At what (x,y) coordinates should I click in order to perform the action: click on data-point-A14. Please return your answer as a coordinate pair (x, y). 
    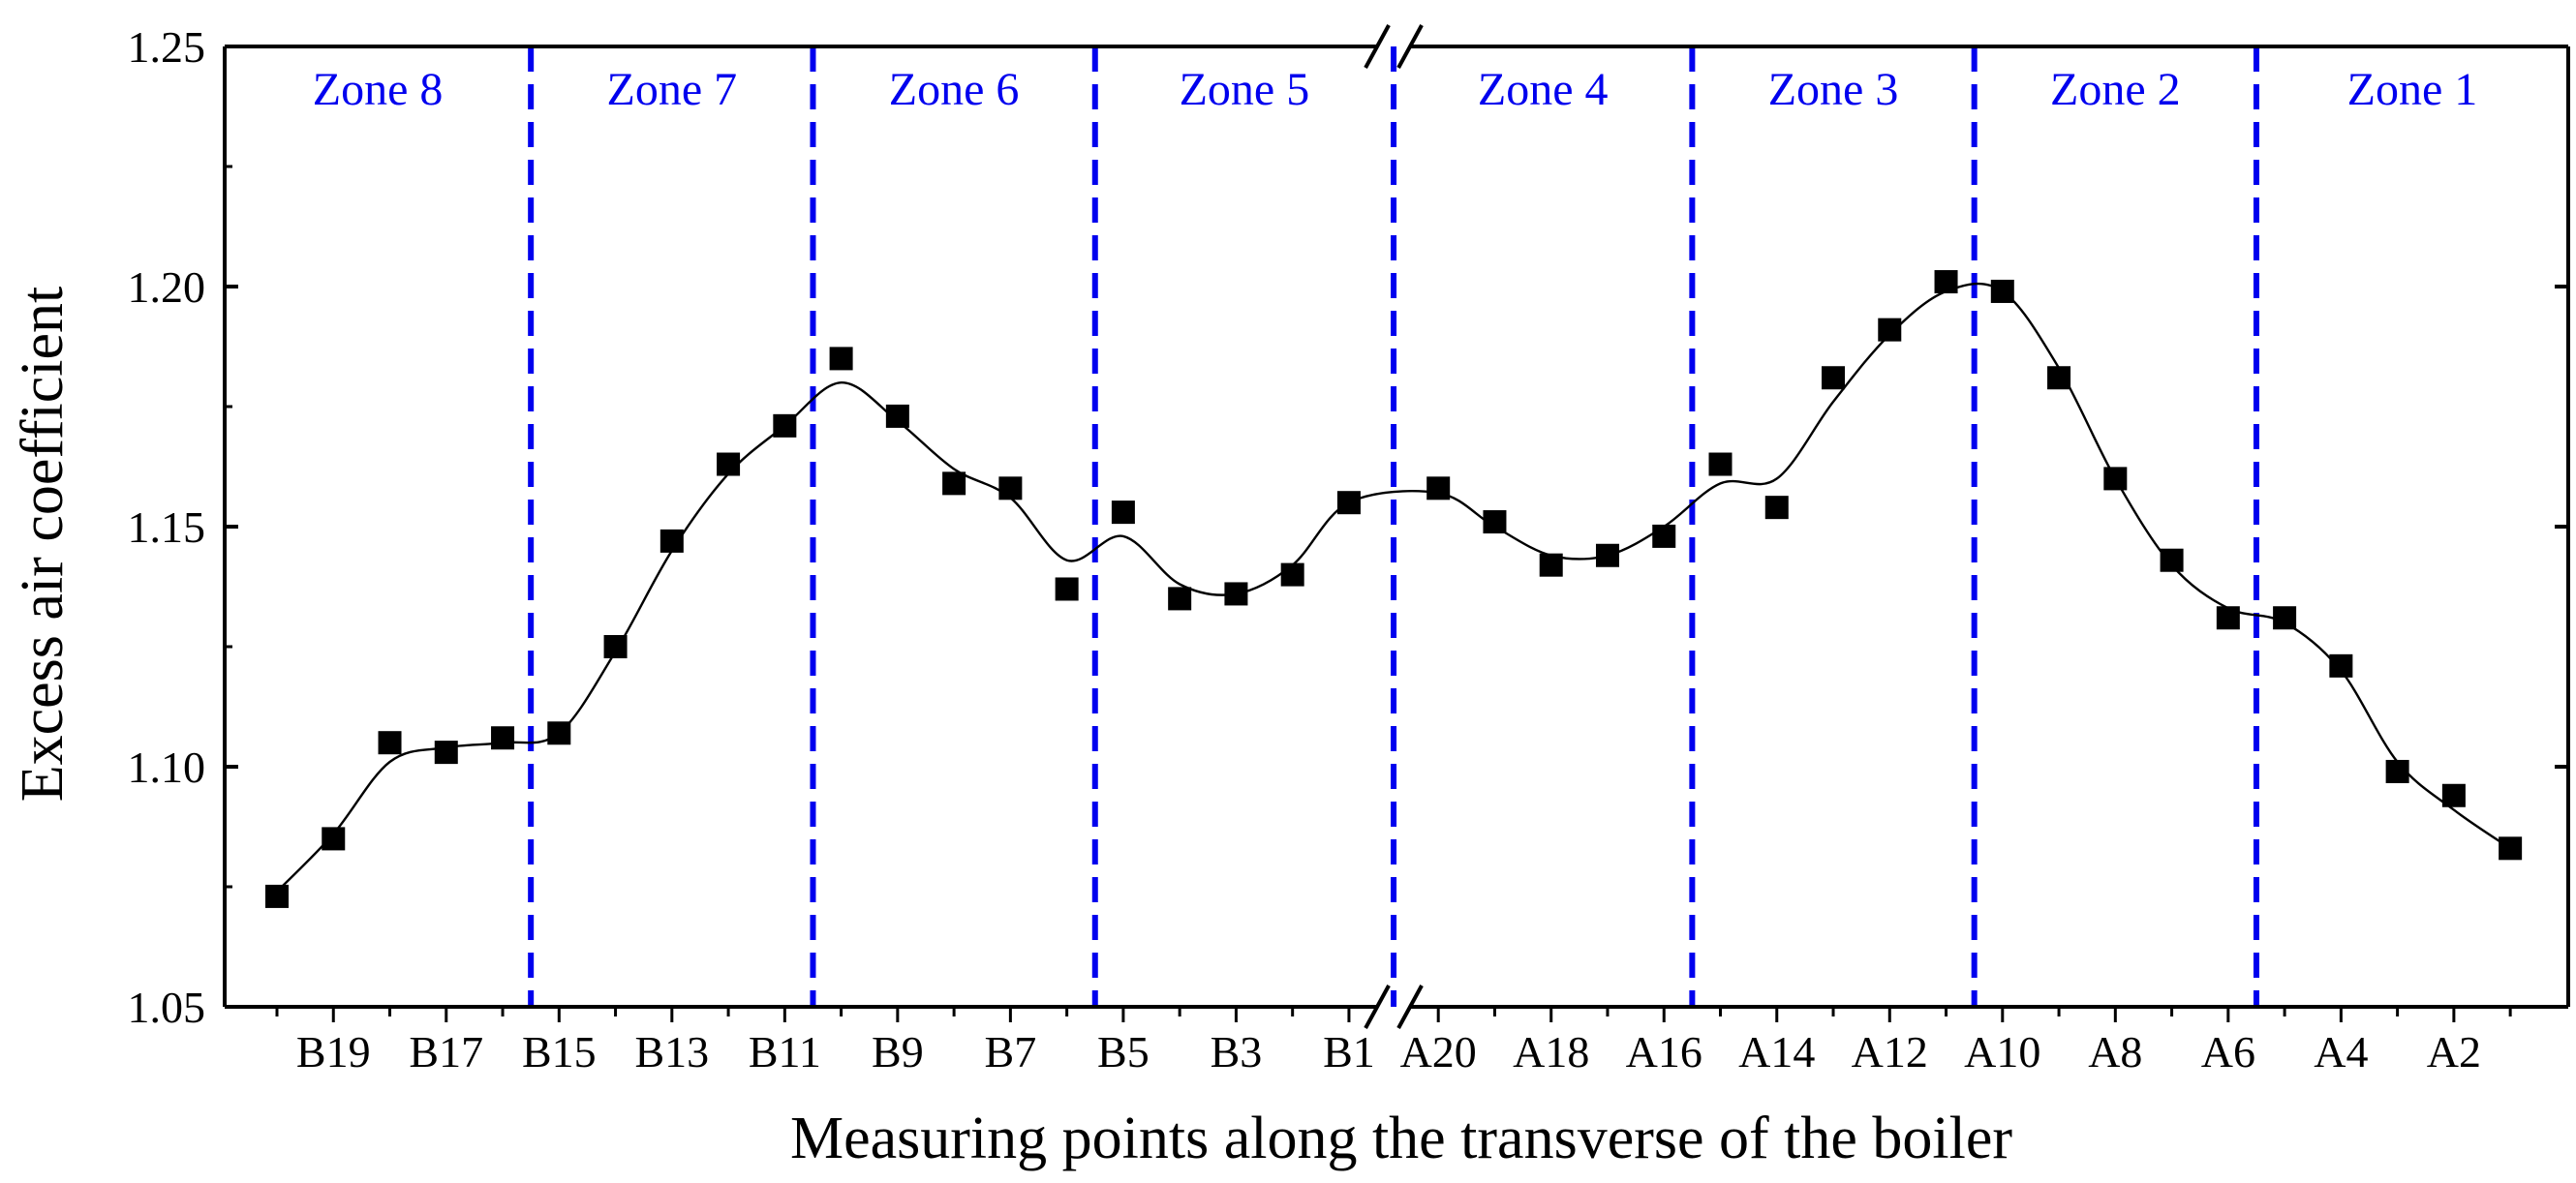
    Looking at the image, I should click on (1776, 508).